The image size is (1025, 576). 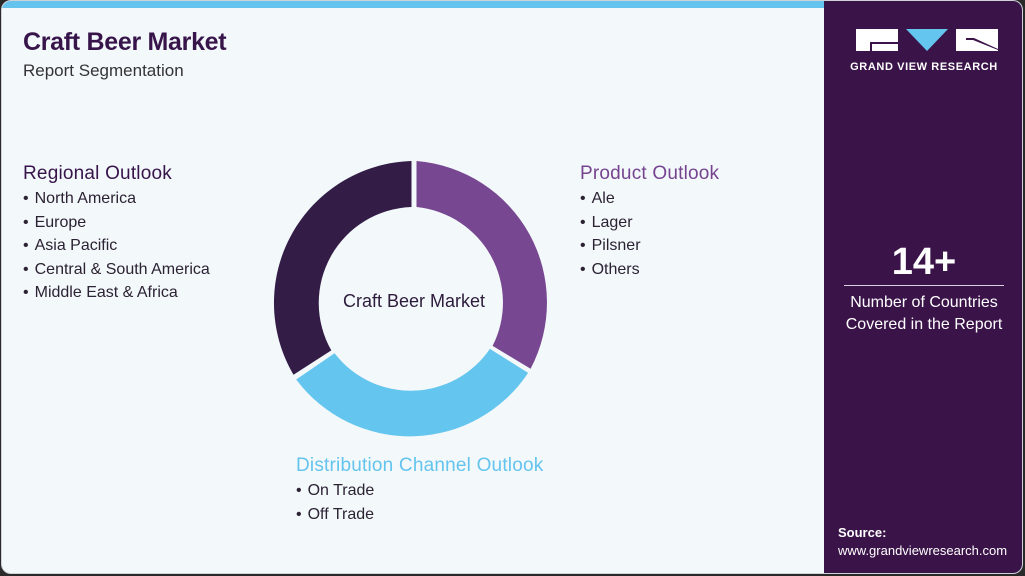 I want to click on gvr-logo-icon, so click(x=927, y=40).